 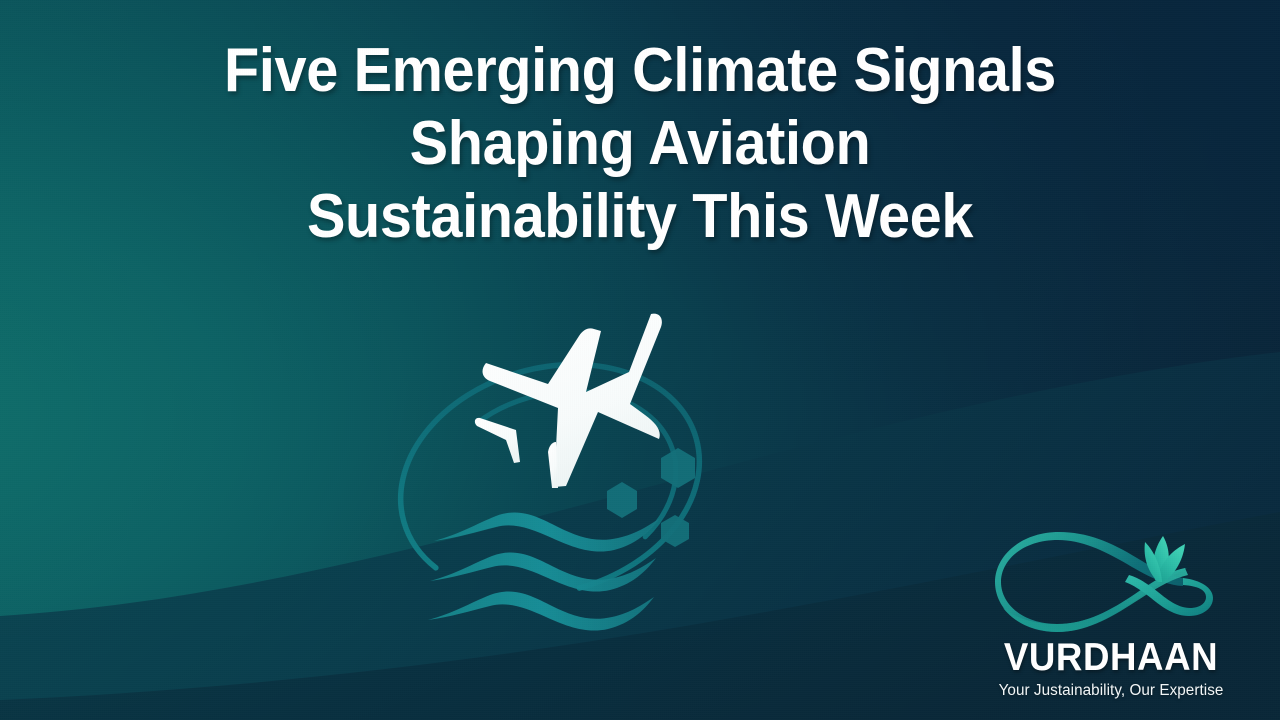 What do you see at coordinates (568, 400) in the screenshot?
I see `airplane-icon` at bounding box center [568, 400].